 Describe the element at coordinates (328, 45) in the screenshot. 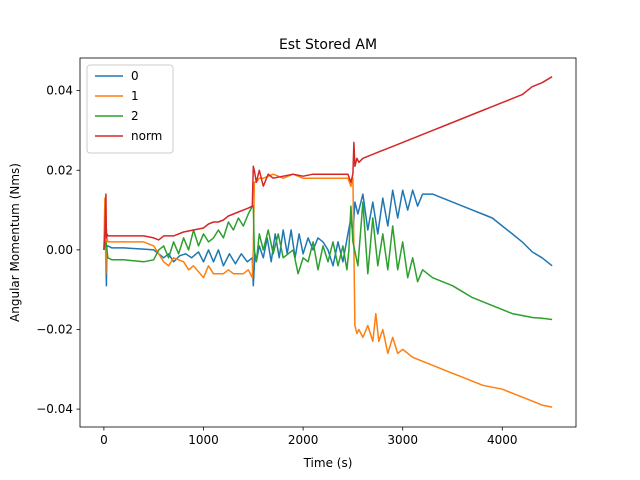

I see `chart-title: Est Stored AM` at that location.